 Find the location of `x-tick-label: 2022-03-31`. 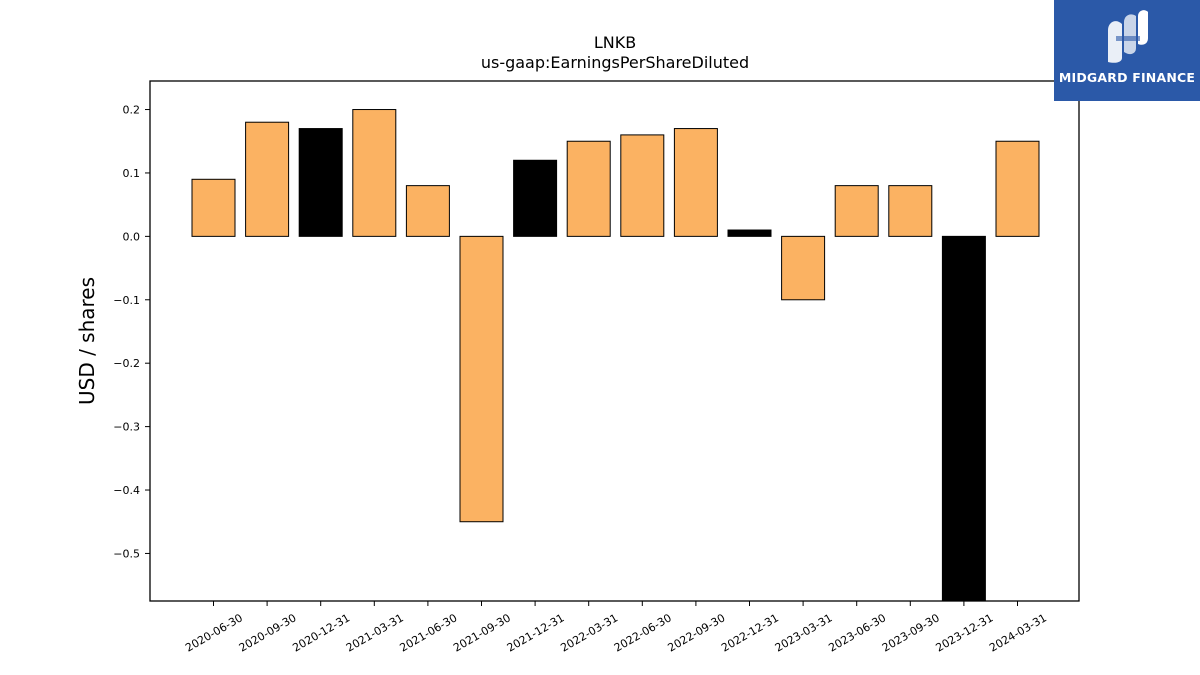

x-tick-label: 2022-03-31 is located at coordinates (589, 632).